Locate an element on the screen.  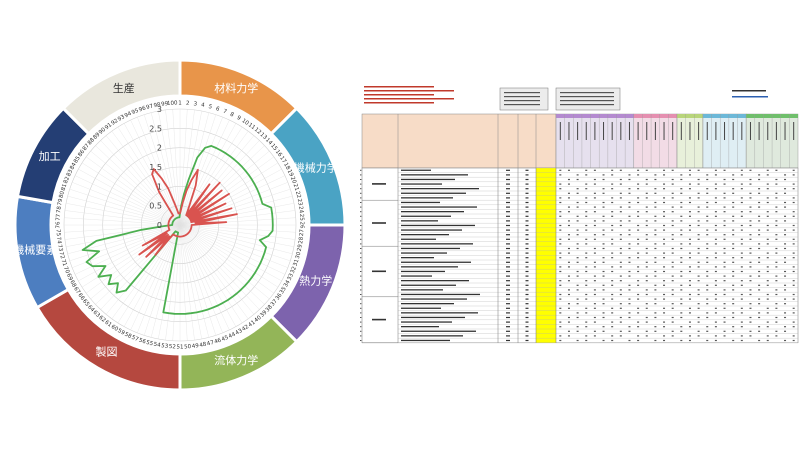
category-label: 6 is located at coordinates (218, 109).